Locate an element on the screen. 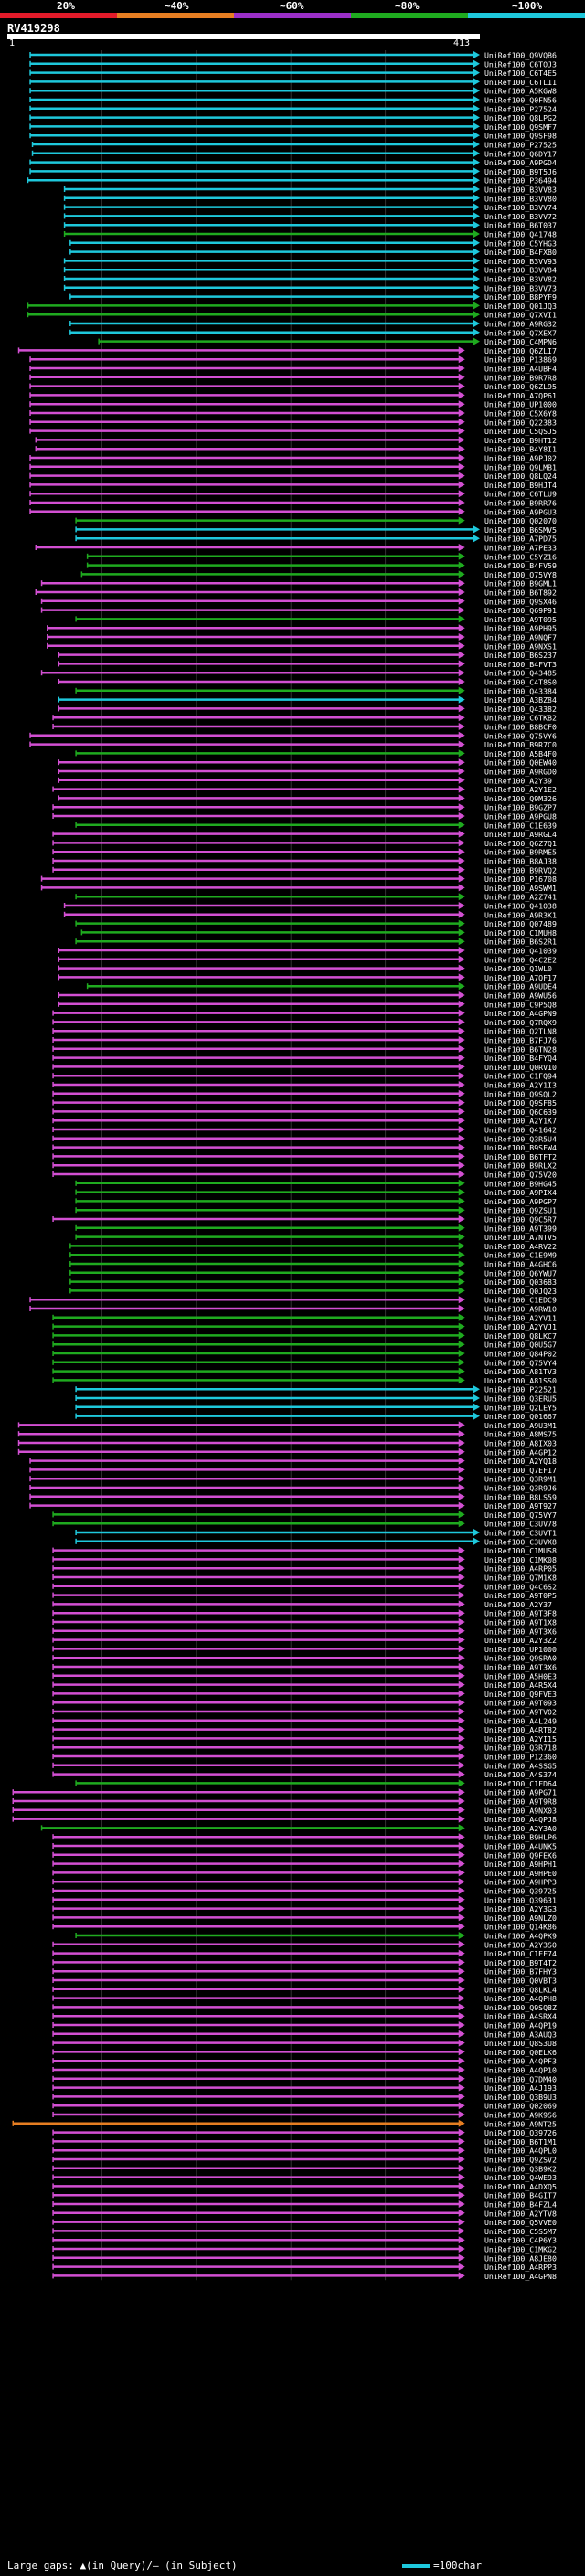  hit-row: UniRef100_A9HPE0 is located at coordinates (304, 1873).